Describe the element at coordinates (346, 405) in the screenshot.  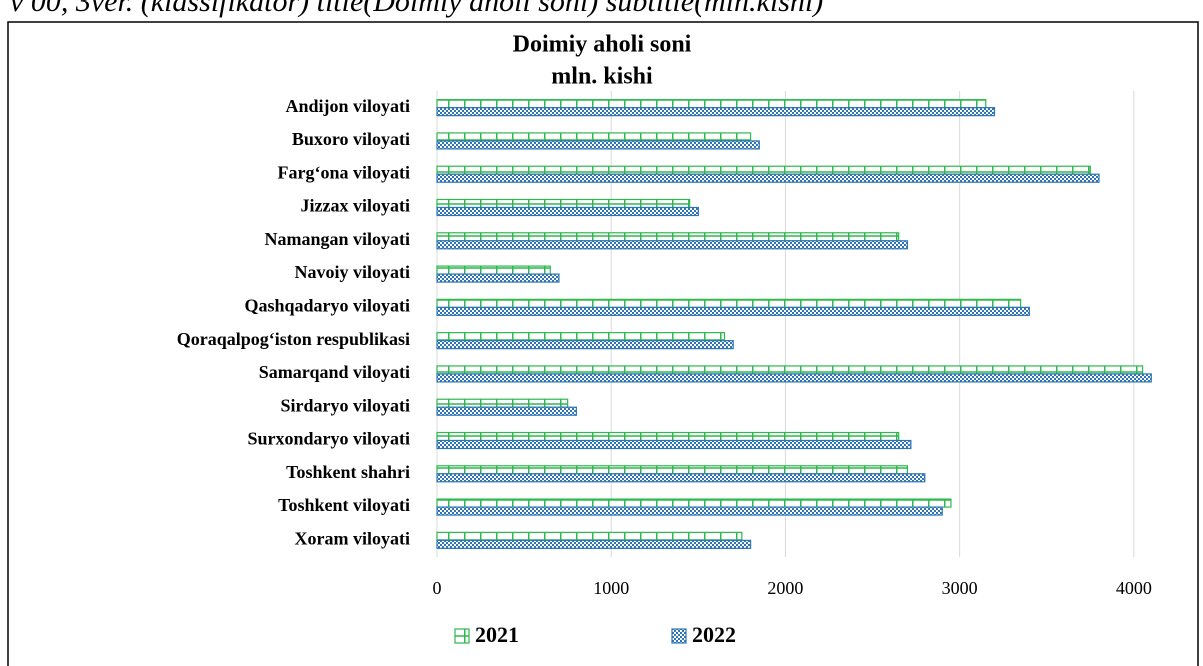
I see `y-tick-label: Sirdaryo viloyati` at that location.